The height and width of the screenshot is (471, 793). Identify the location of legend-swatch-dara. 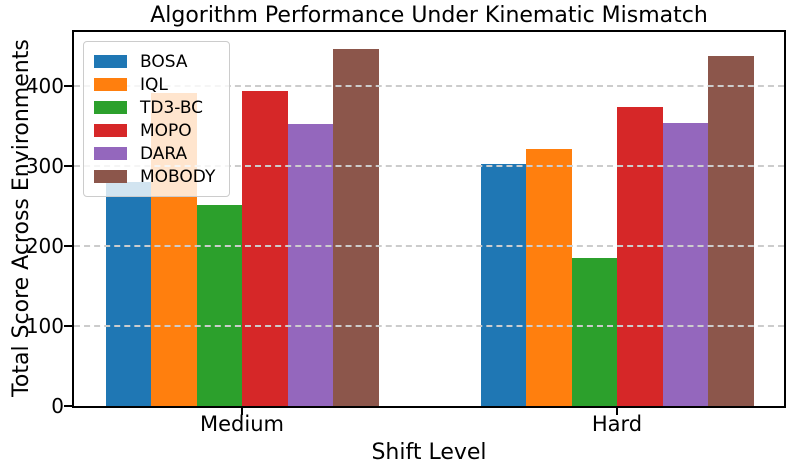
(110, 153).